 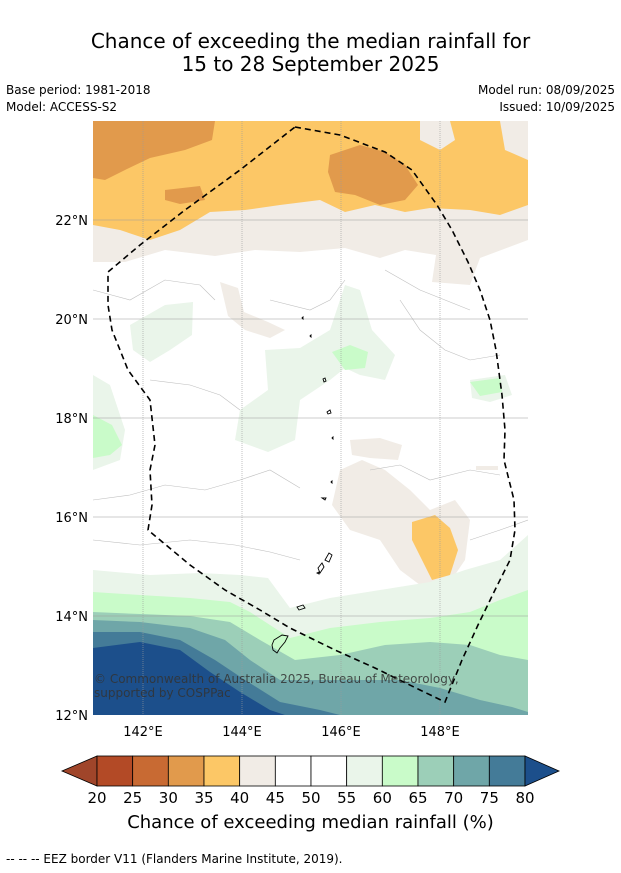 What do you see at coordinates (239, 798) in the screenshot?
I see `colorbar-tick-label: 40` at bounding box center [239, 798].